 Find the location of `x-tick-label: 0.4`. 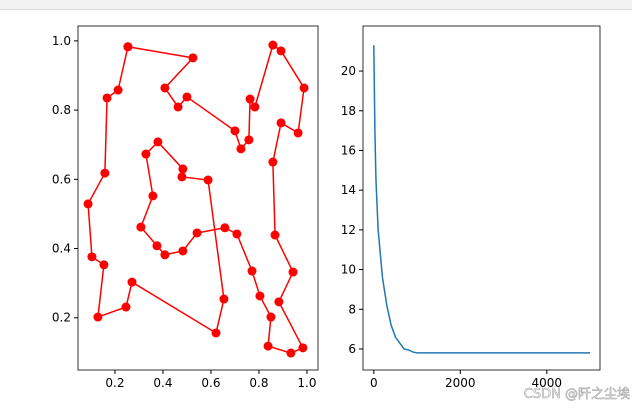

x-tick-label: 0.4 is located at coordinates (162, 383).